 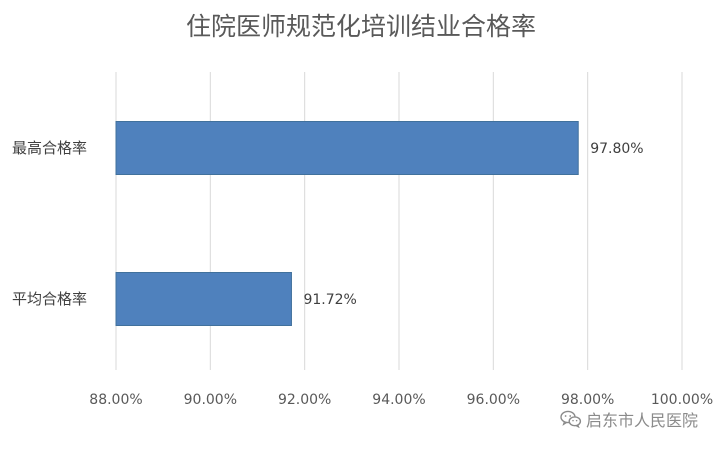 I want to click on x-tick-label: 94.00%, so click(x=398, y=400).